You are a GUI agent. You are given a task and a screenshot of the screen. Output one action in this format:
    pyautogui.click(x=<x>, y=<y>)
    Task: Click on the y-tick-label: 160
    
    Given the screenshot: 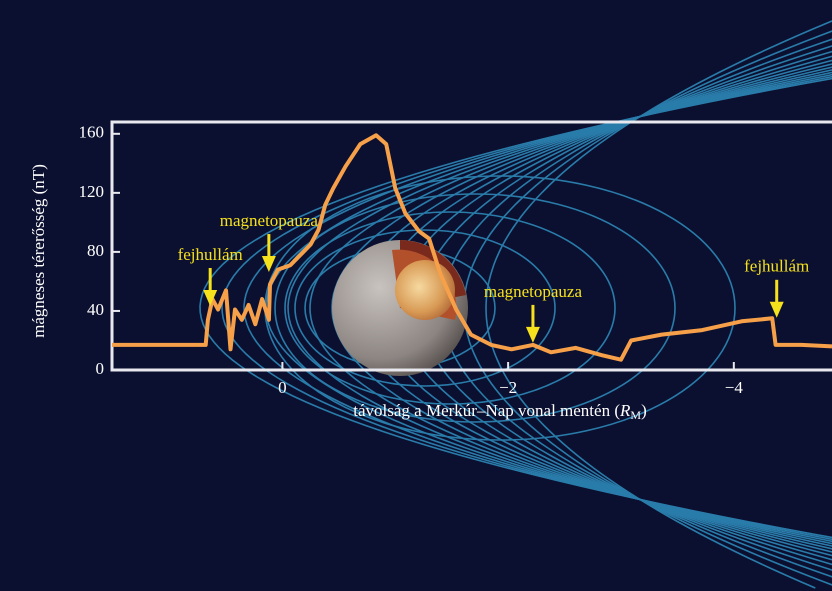 What is the action you would take?
    pyautogui.click(x=92, y=132)
    